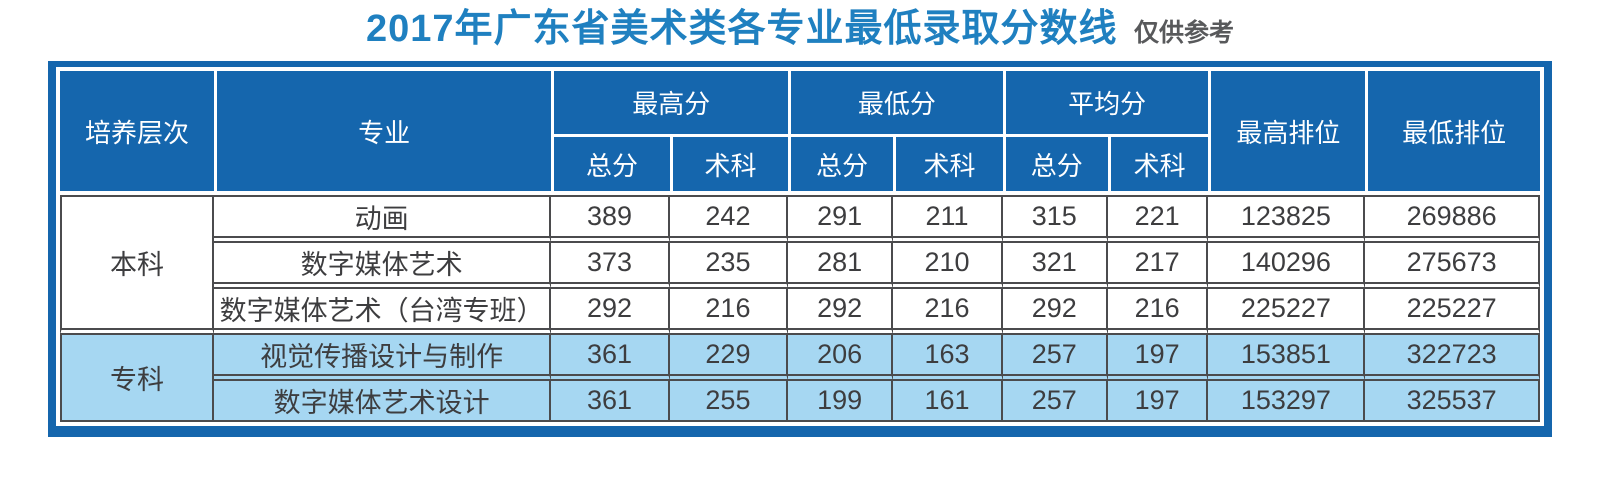 This screenshot has height=479, width=1600. What do you see at coordinates (382, 358) in the screenshot?
I see `major-cell: 视觉传播设计与制作` at bounding box center [382, 358].